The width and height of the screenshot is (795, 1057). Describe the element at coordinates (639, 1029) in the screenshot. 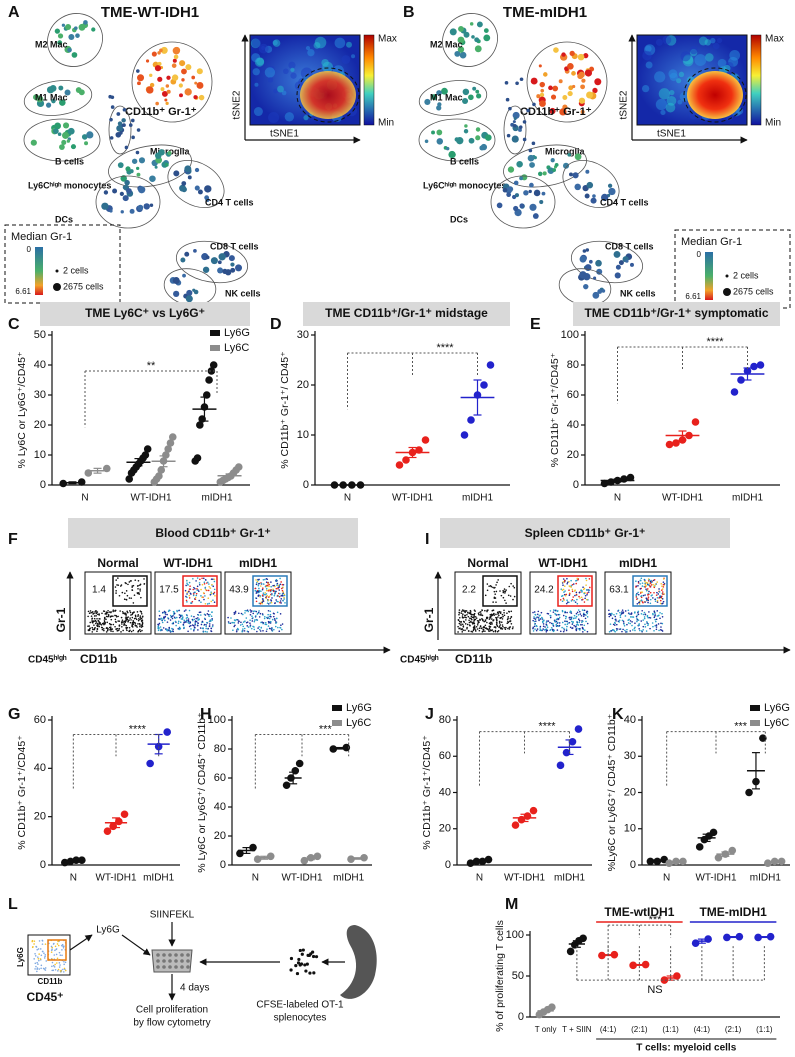

I see `x-tick-label: (2:1)` at that location.